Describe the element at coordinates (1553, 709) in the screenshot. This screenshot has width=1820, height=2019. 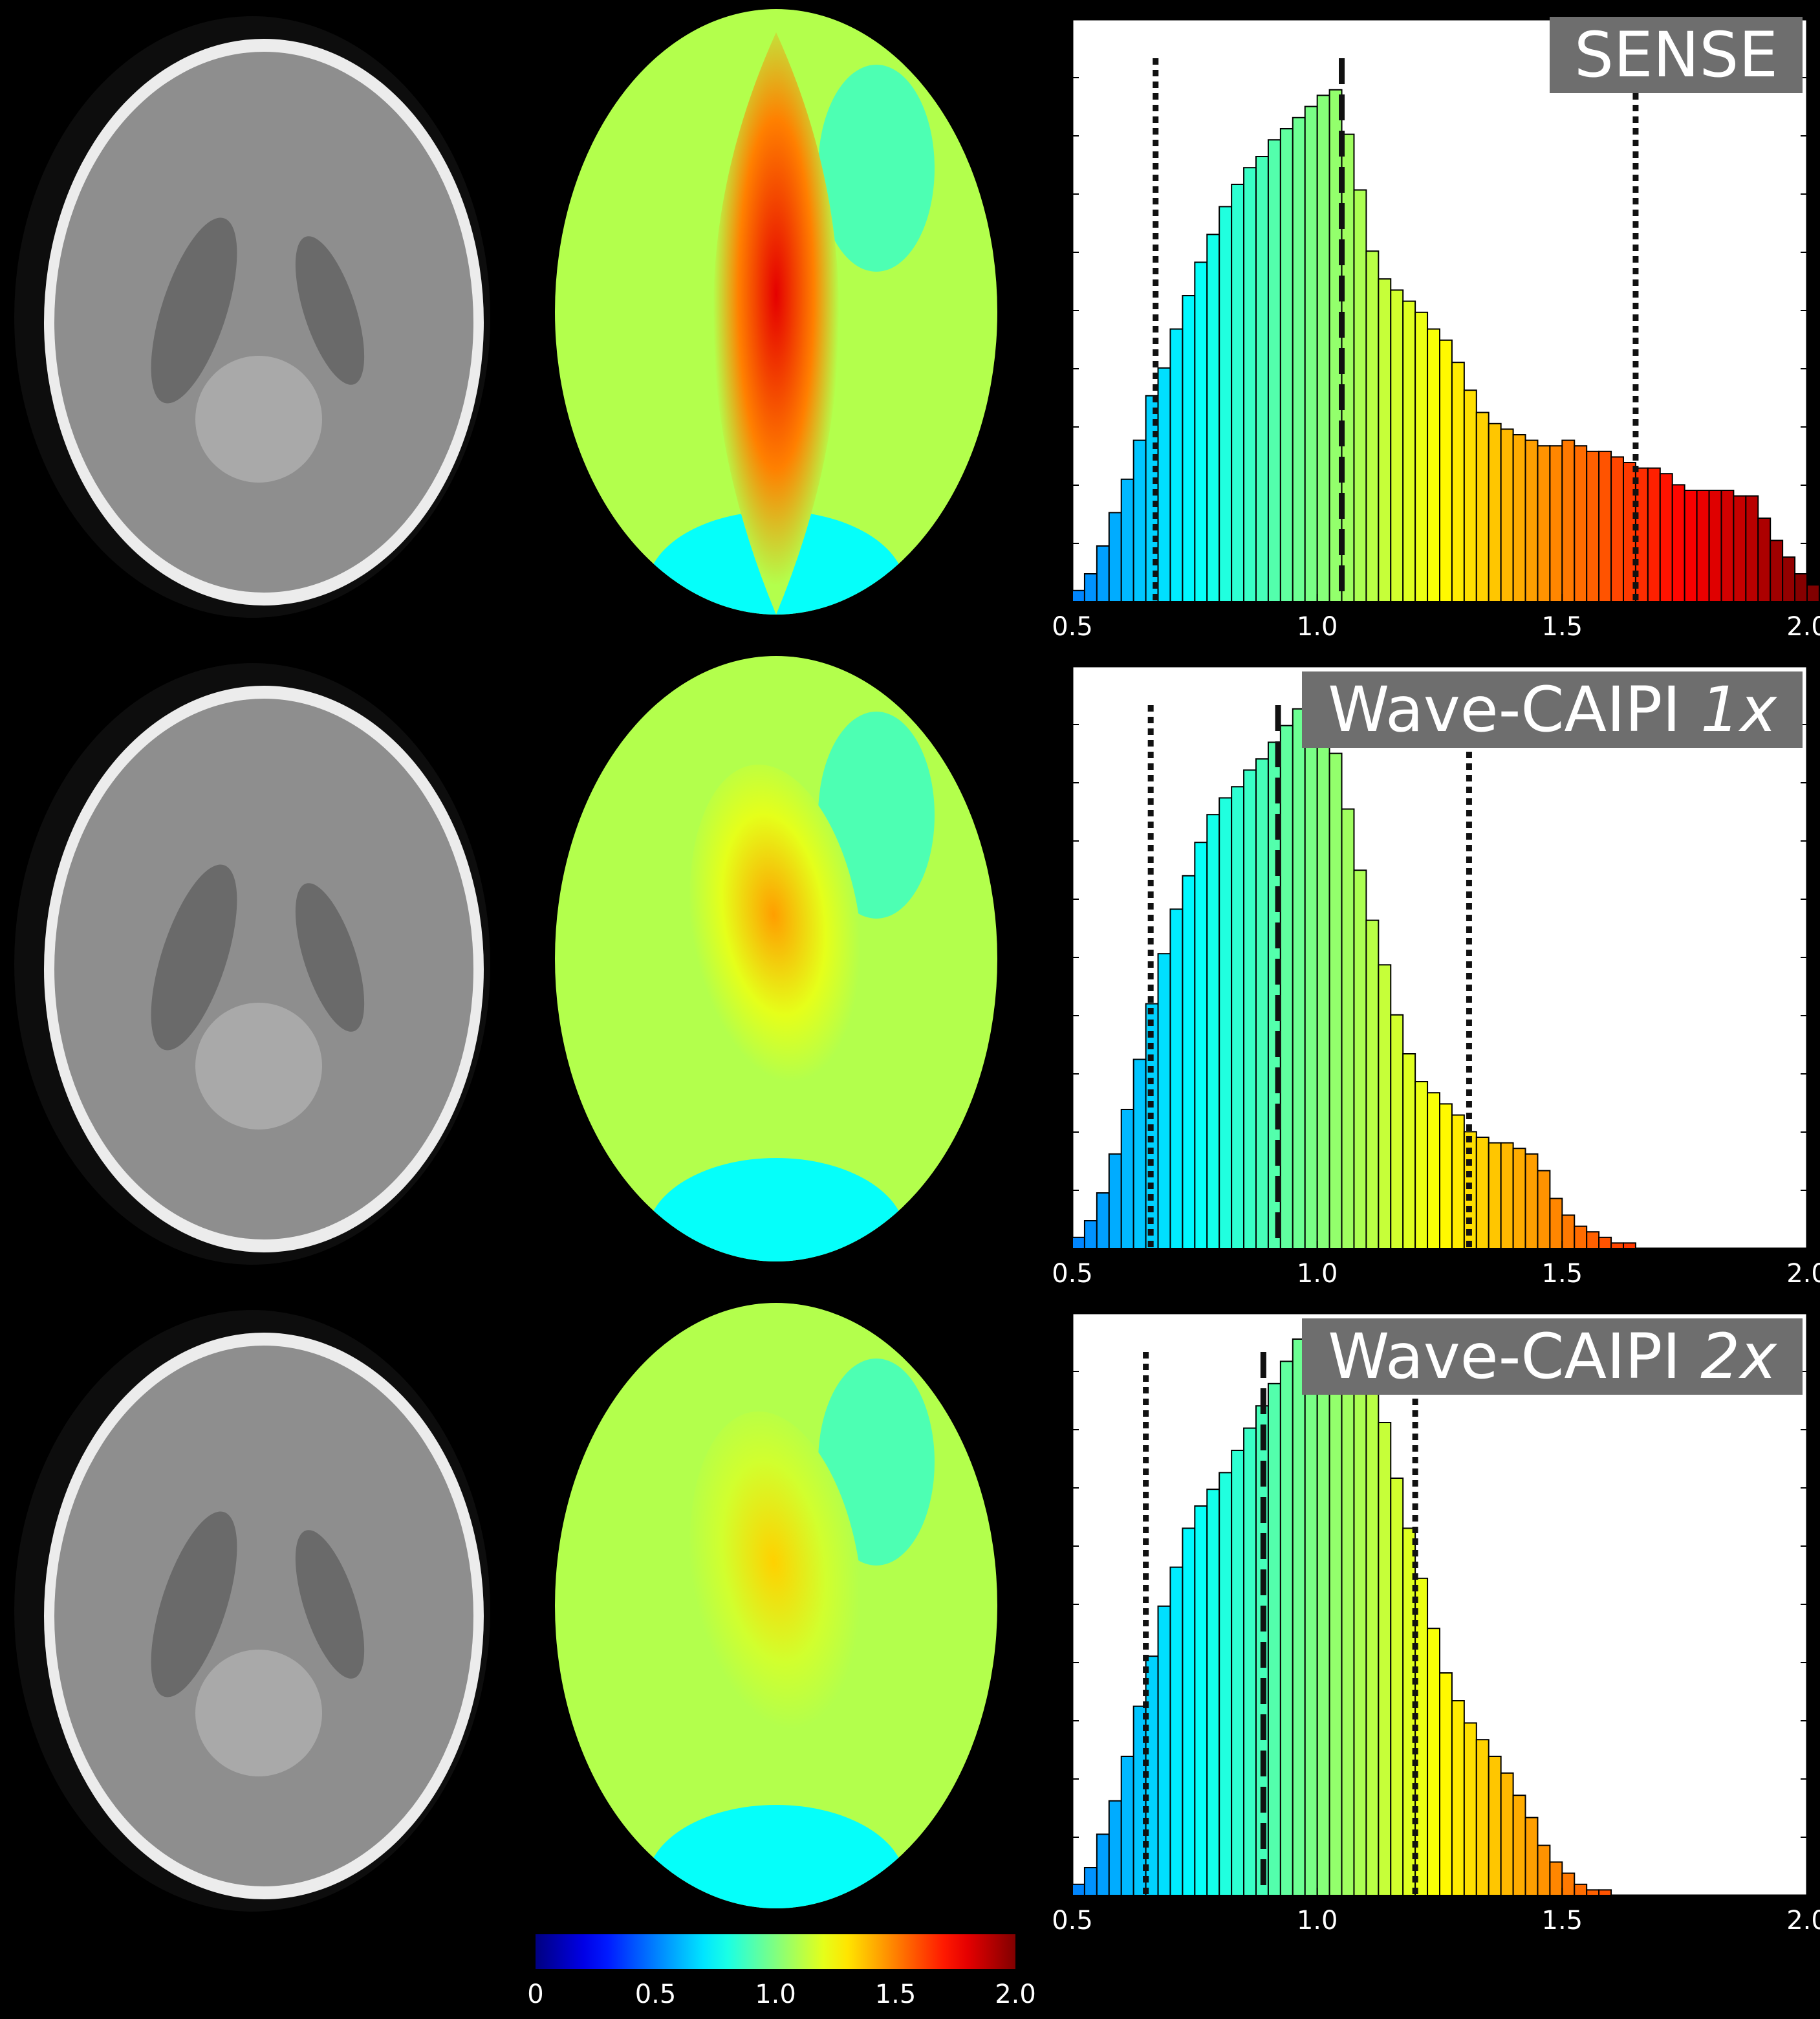
I see `method-label: Wave-CAIPI 1x` at that location.